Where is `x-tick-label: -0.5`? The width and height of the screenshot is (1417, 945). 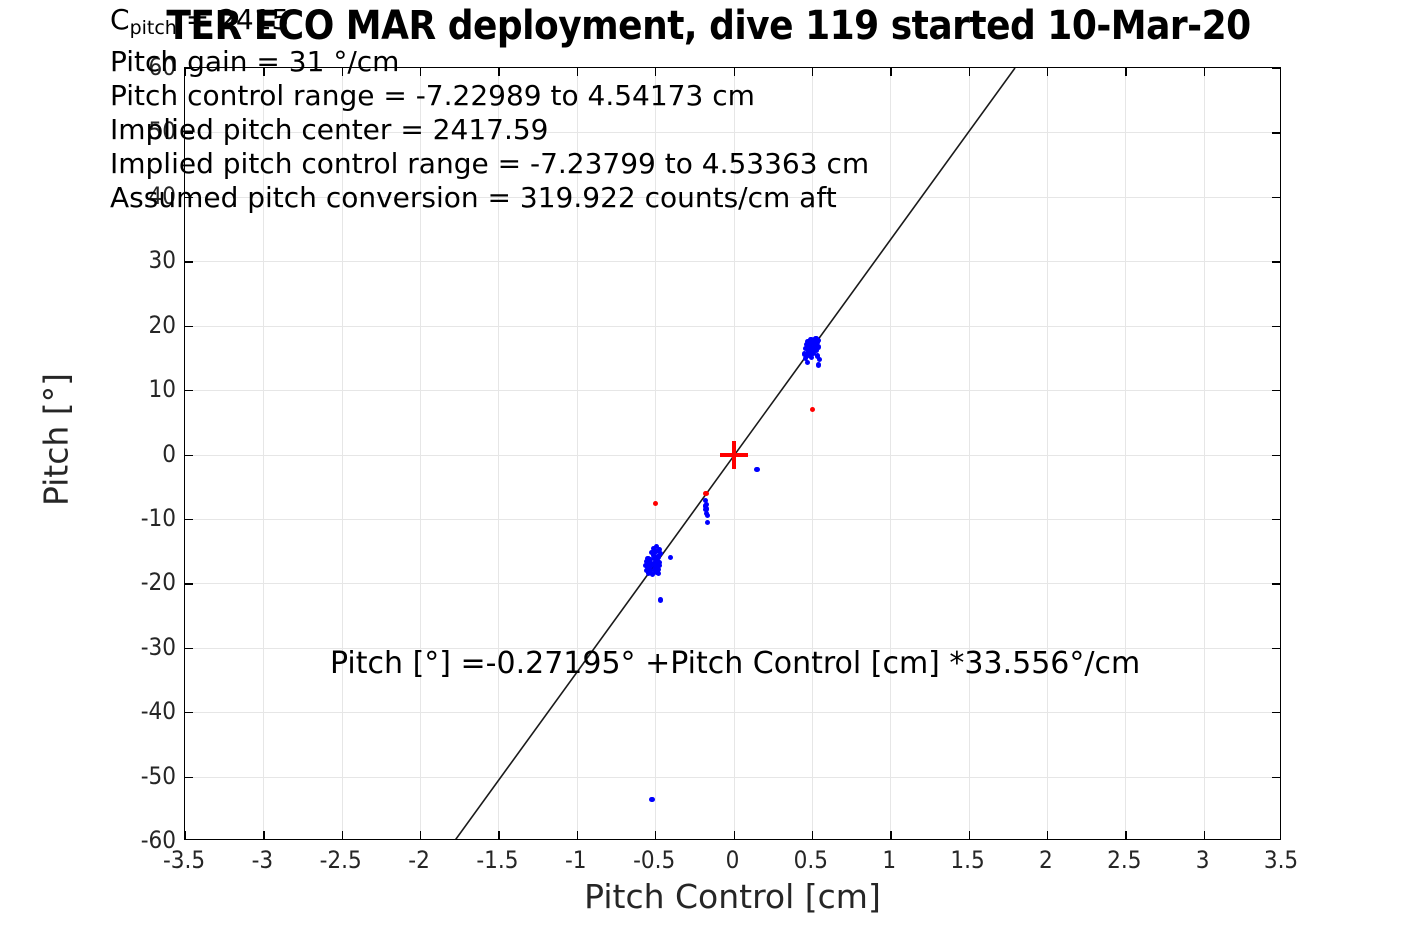
x-tick-label: -0.5 is located at coordinates (654, 860).